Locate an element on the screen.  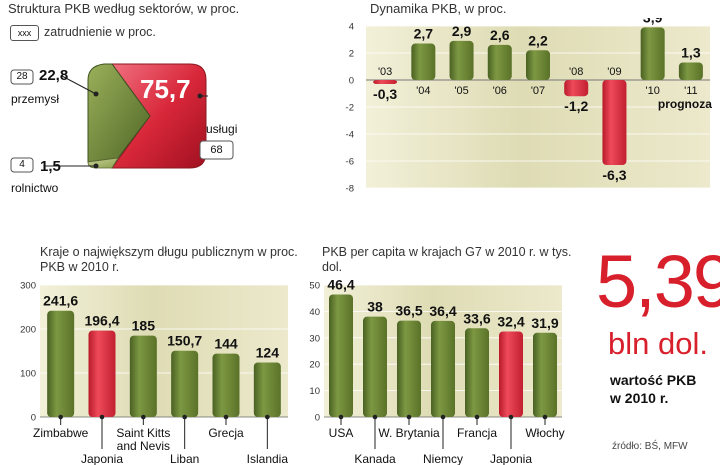
percapita-category: Francja is located at coordinates (477, 433).